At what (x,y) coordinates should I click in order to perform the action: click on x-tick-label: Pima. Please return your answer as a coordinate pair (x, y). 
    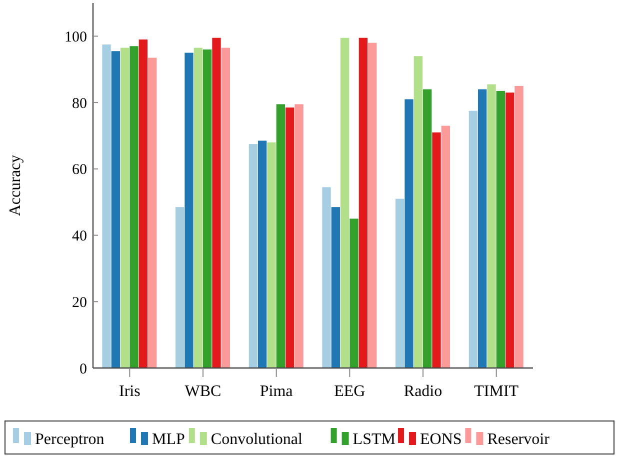
    Looking at the image, I should click on (276, 391).